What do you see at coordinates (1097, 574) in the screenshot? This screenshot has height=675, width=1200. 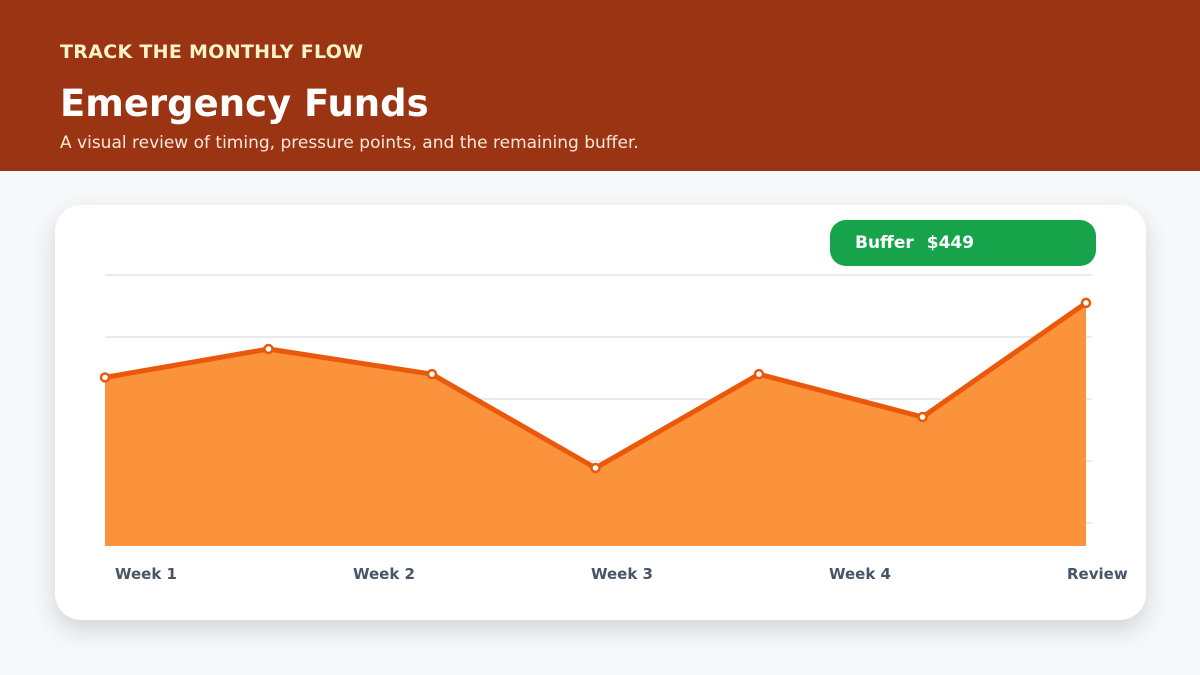 I see `x-tick-label: Review` at bounding box center [1097, 574].